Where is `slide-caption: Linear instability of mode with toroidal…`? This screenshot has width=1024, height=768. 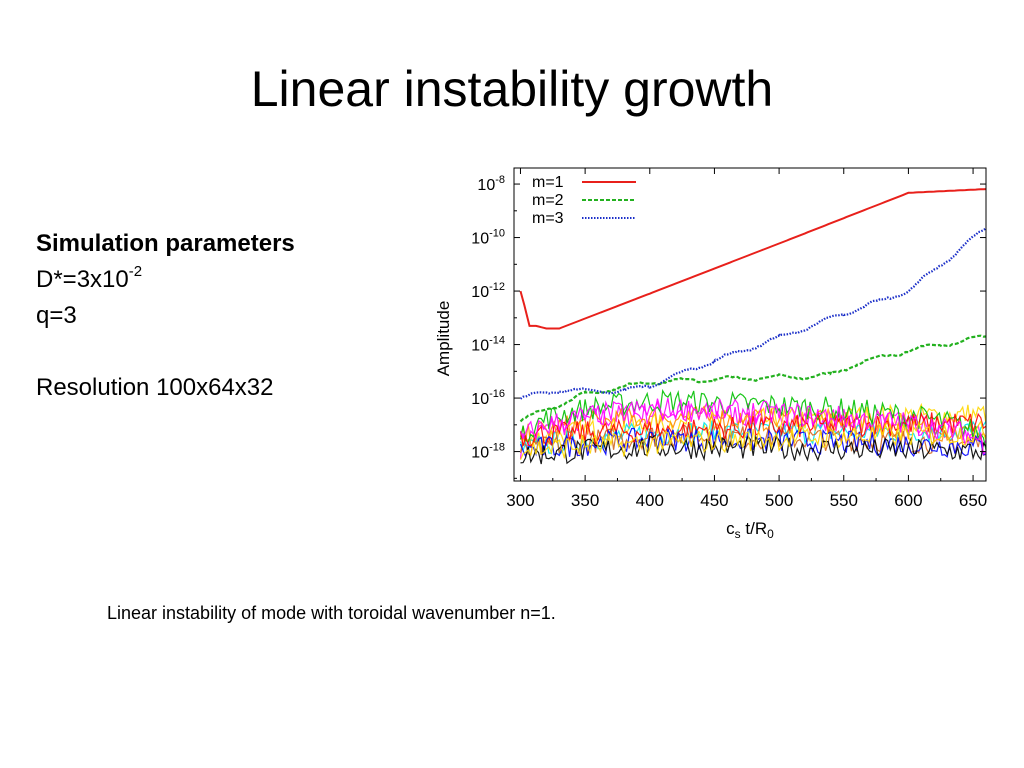
slide-caption: Linear instability of mode with toroidal… is located at coordinates (331, 613).